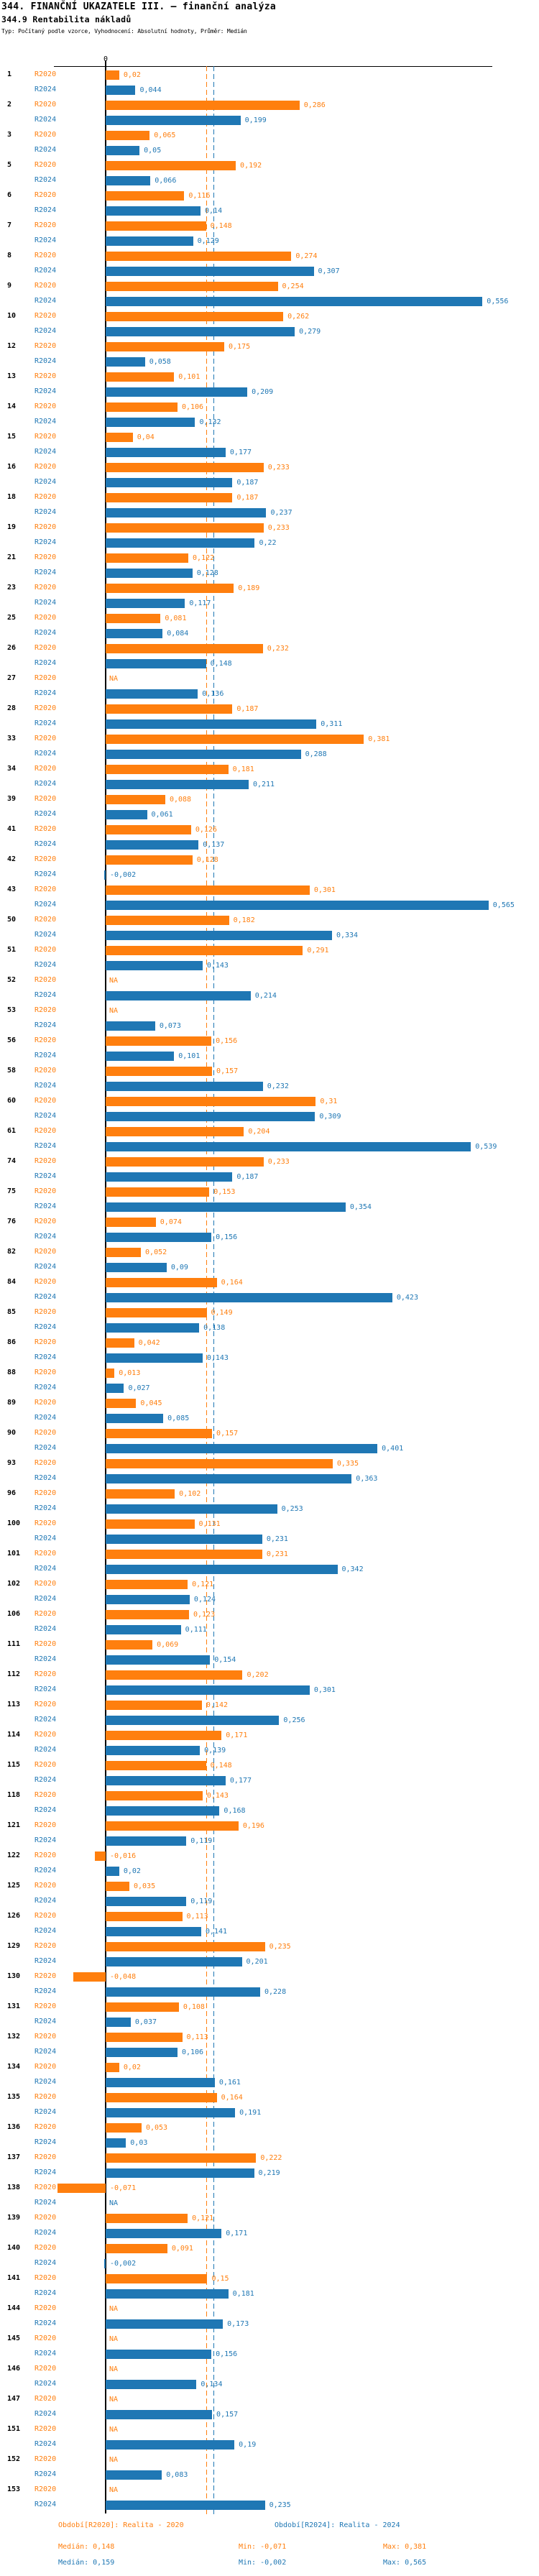 The image size is (539, 2576). What do you see at coordinates (132, 75) in the screenshot?
I see `value-label-r2020: 0,02` at bounding box center [132, 75].